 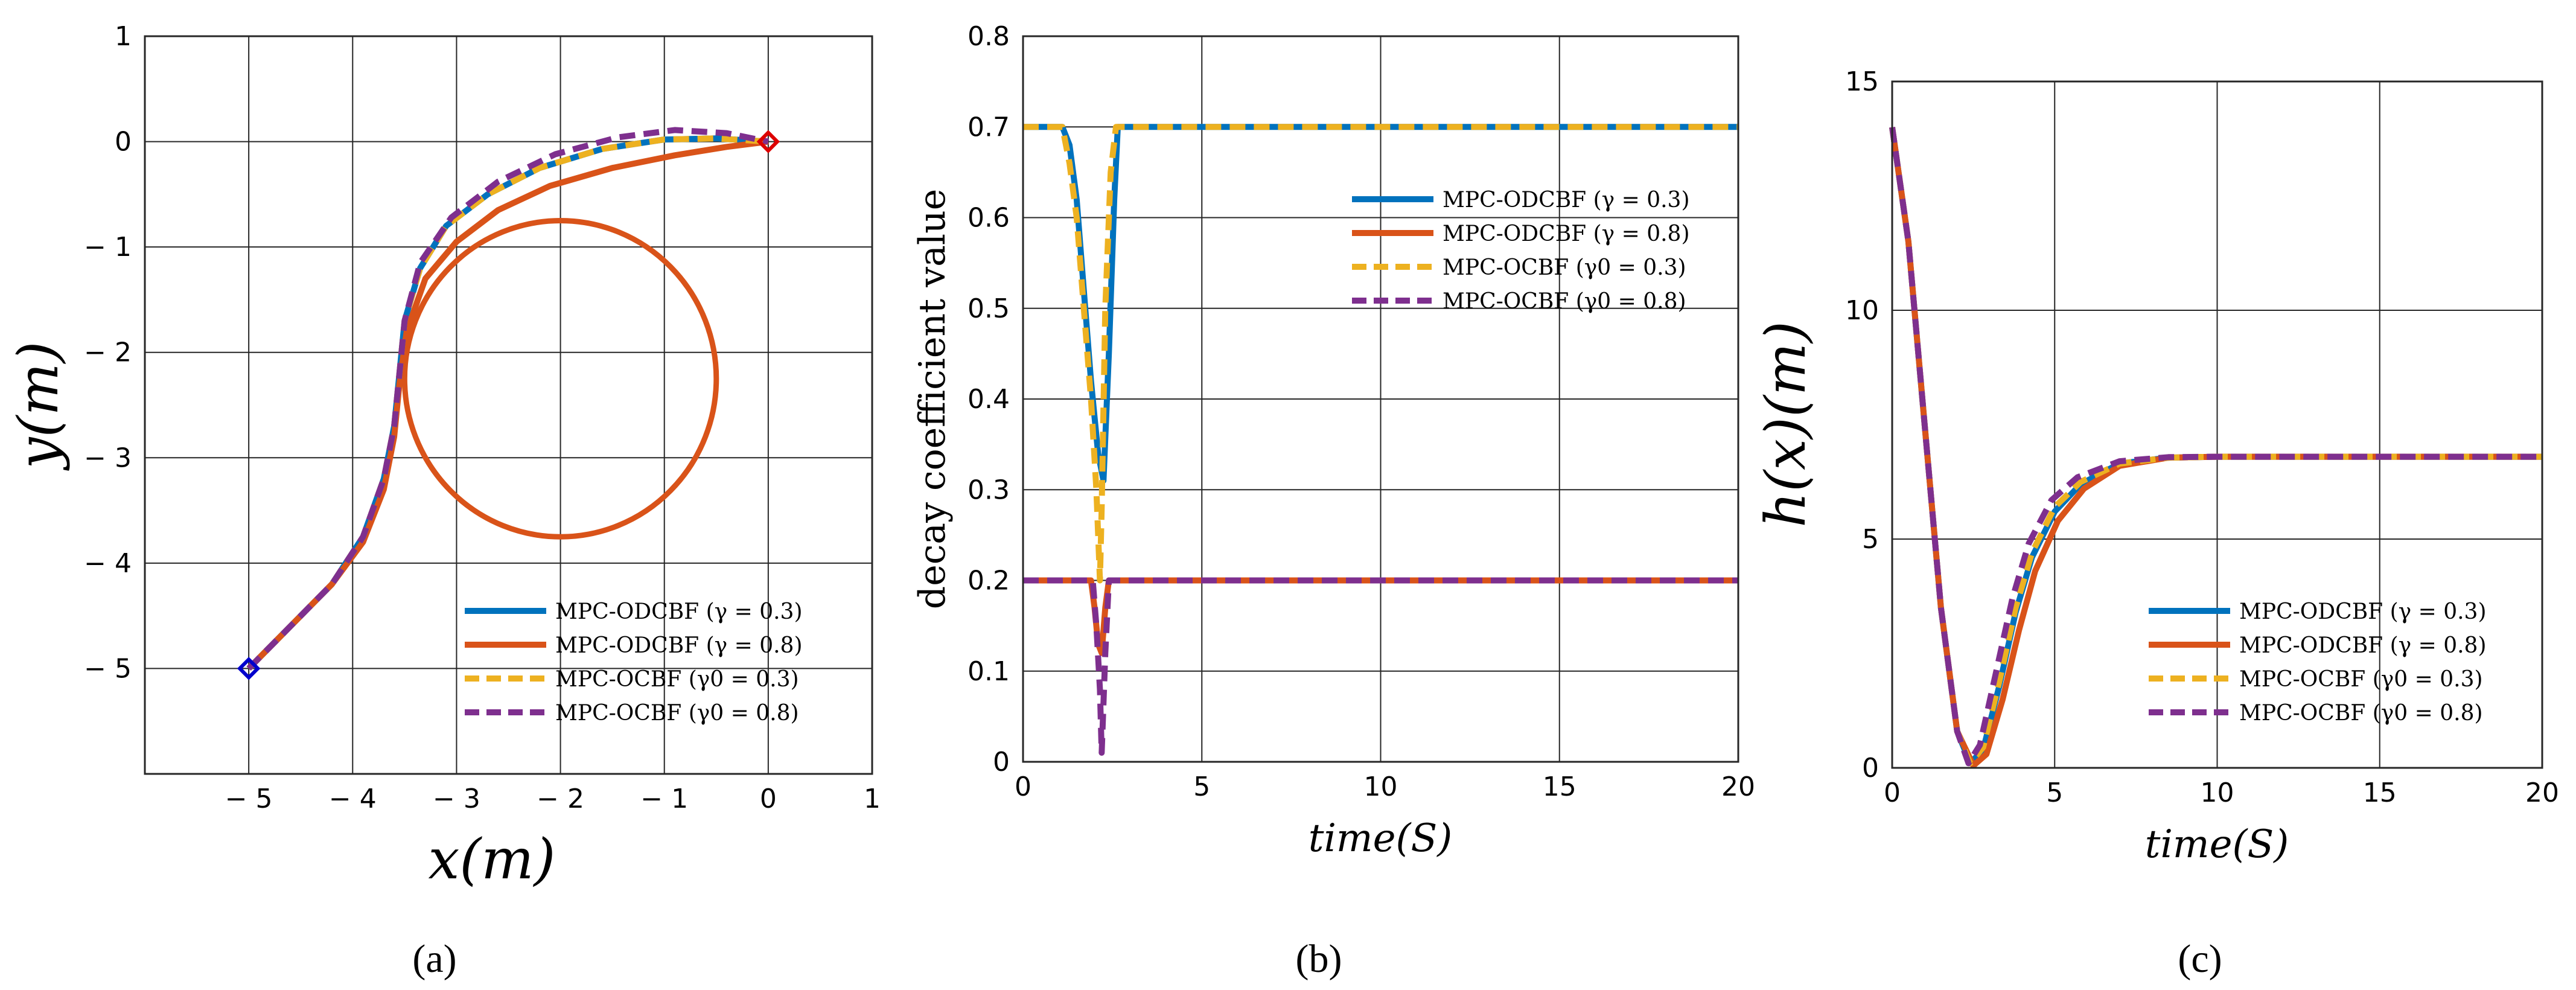 What do you see at coordinates (989, 218) in the screenshot?
I see `y-tick-label: 0.6` at bounding box center [989, 218].